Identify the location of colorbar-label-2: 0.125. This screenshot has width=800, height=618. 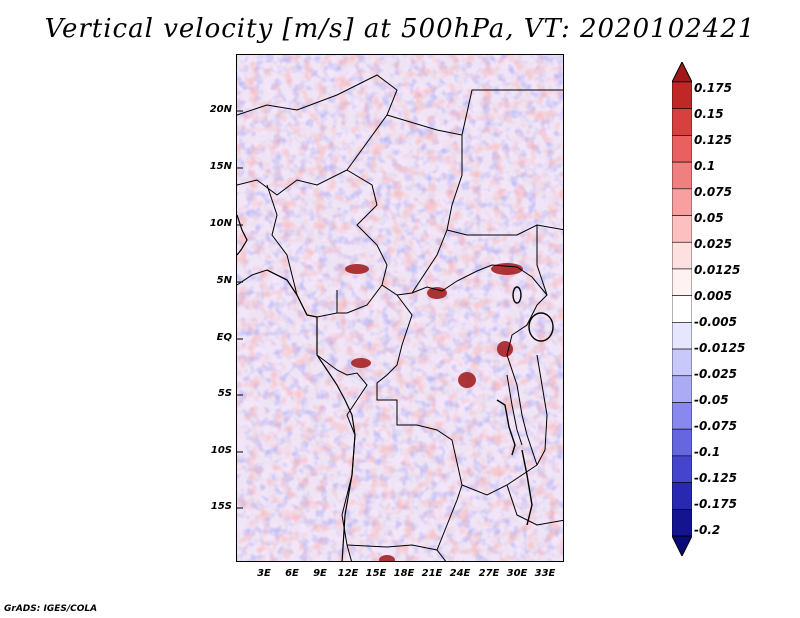
(713, 140).